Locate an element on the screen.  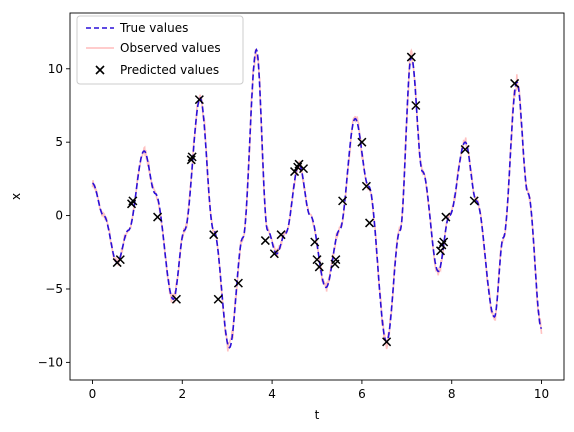
x-tick-label: 2 is located at coordinates (182, 394).